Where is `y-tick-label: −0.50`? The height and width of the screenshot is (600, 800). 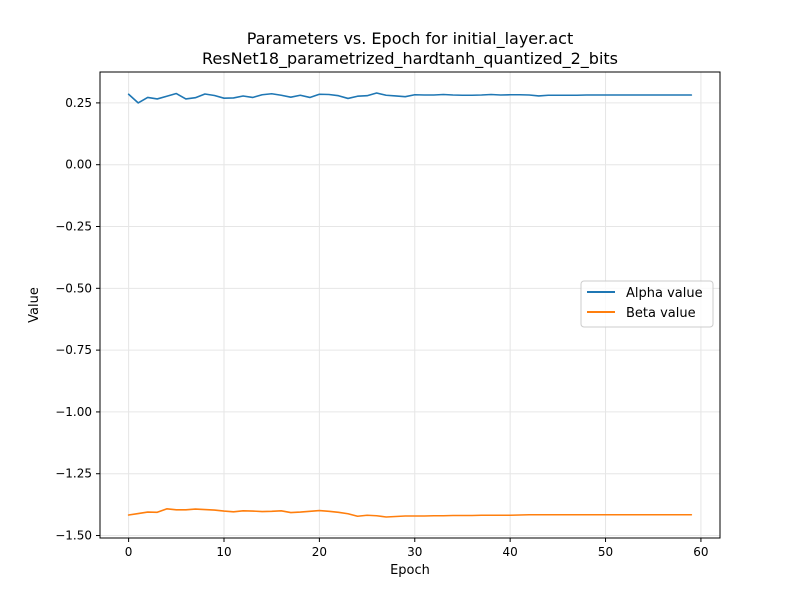
y-tick-label: −0.50 is located at coordinates (73, 288).